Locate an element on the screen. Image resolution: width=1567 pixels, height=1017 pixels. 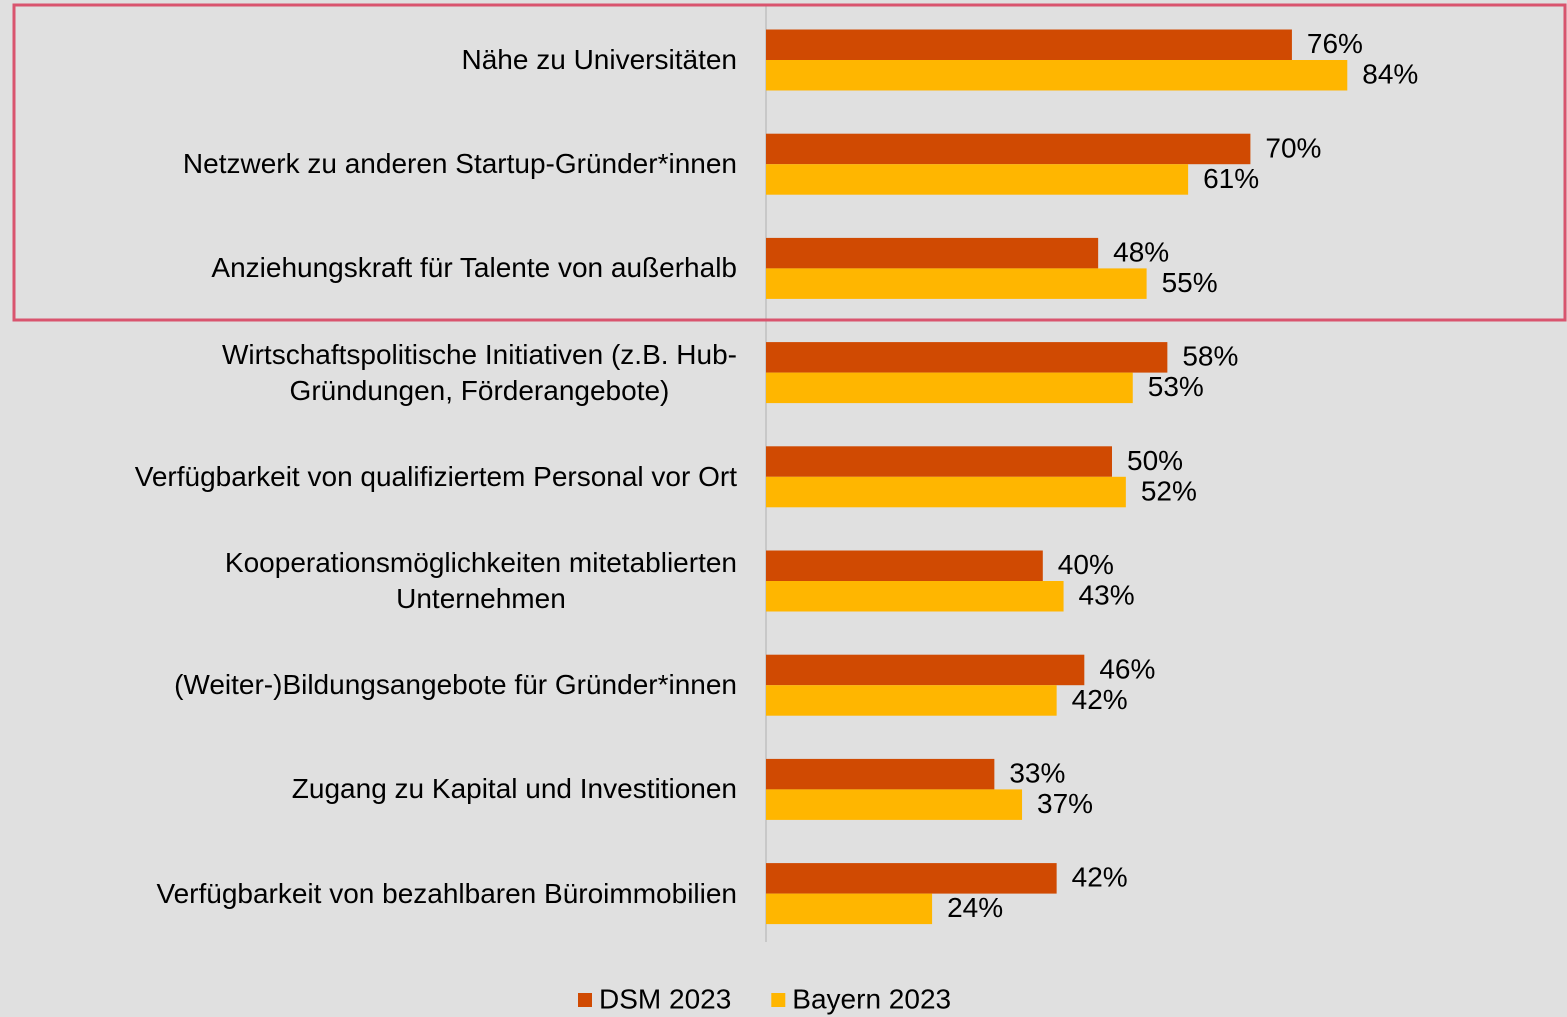
value-label: 61% is located at coordinates (1231, 178).